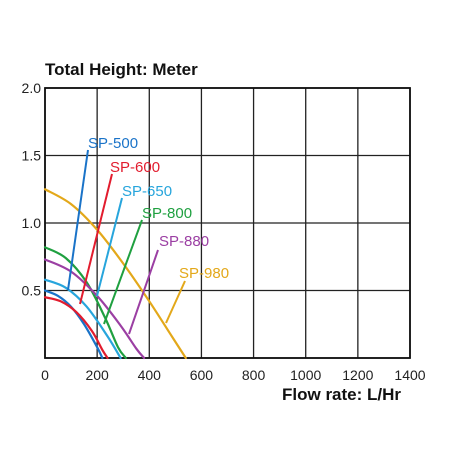  Describe the element at coordinates (409, 375) in the screenshot. I see `x-tick-label: 1400` at that location.